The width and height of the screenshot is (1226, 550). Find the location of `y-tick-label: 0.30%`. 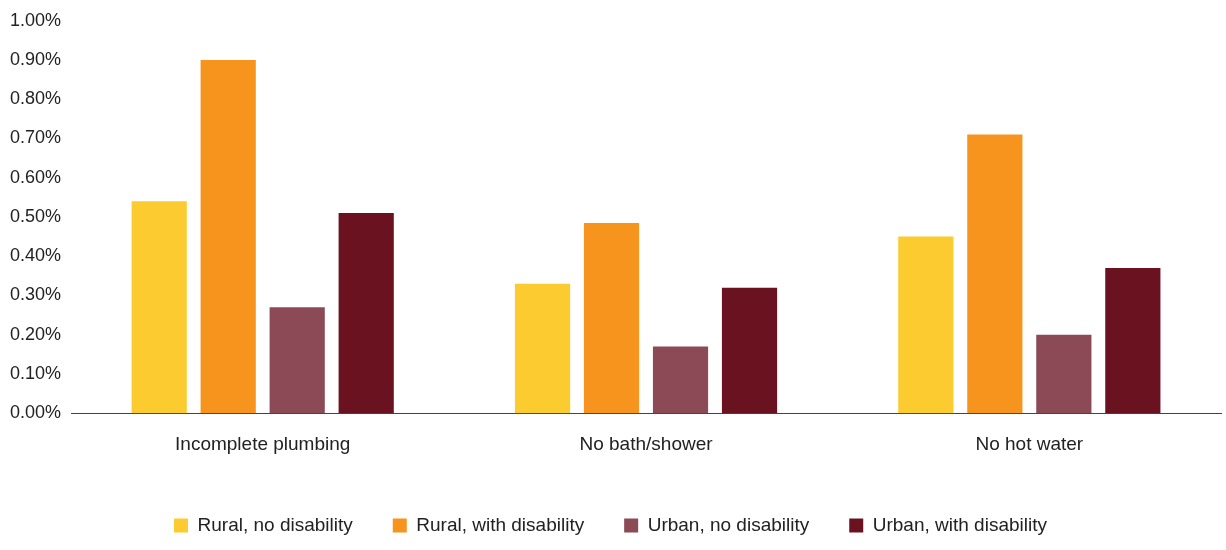

y-tick-label: 0.30% is located at coordinates (35, 294).